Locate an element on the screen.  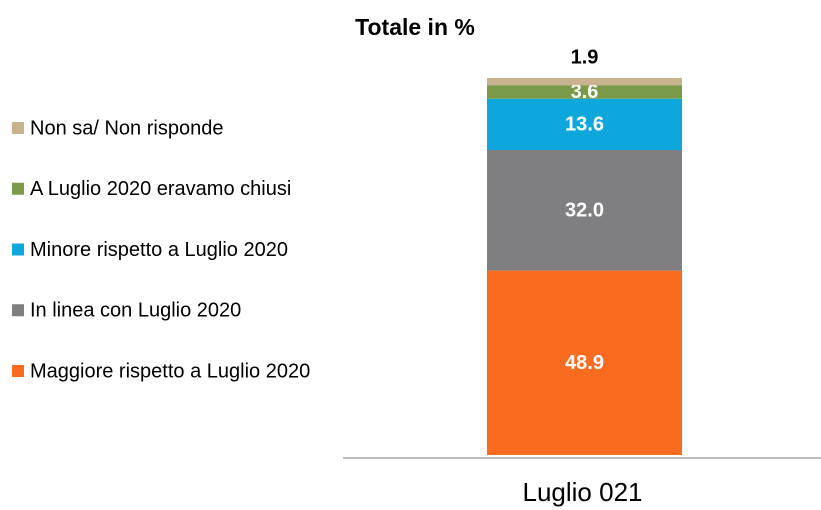
chart-title: Totale in % is located at coordinates (415, 27).